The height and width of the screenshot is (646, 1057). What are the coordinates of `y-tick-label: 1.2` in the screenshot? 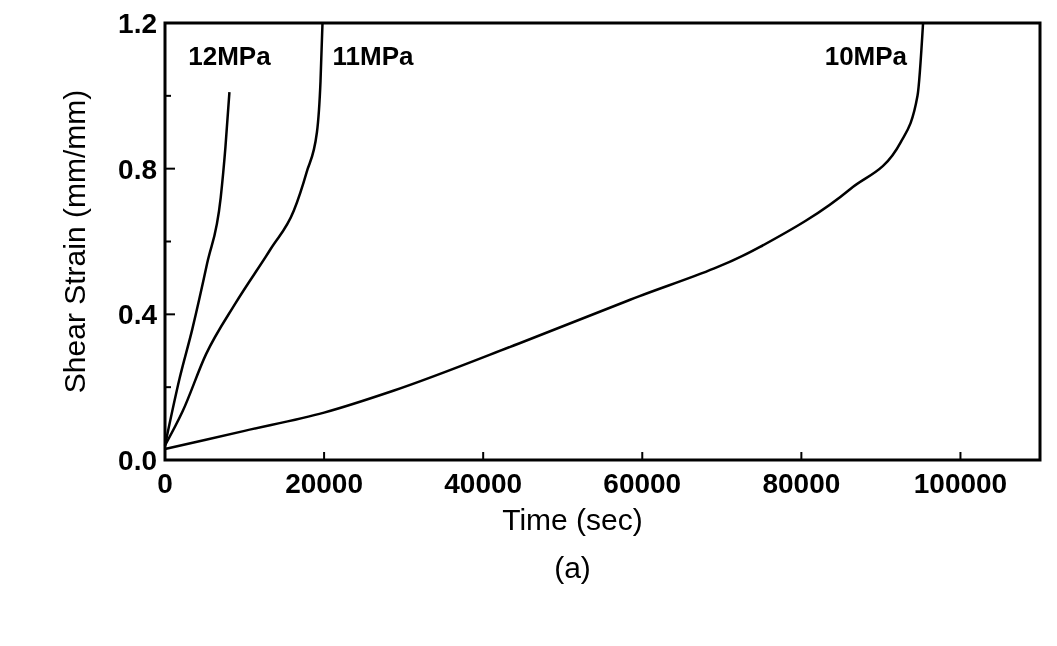 It's located at (137, 23).